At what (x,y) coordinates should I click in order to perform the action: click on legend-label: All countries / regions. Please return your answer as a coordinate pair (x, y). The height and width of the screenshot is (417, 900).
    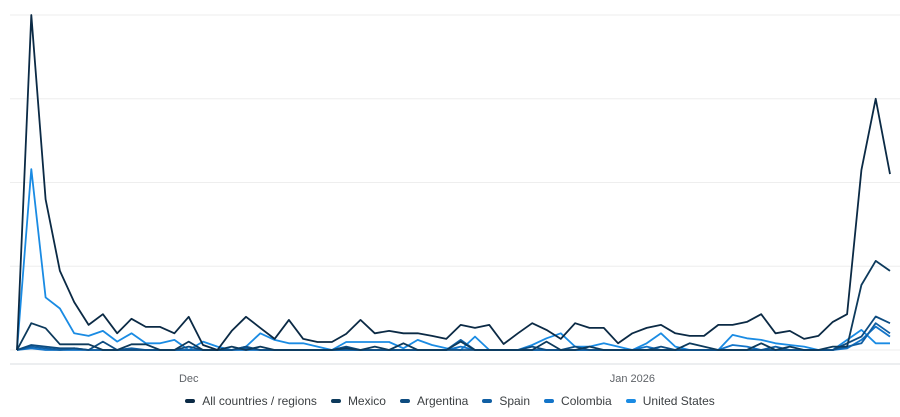
    Looking at the image, I should click on (259, 401).